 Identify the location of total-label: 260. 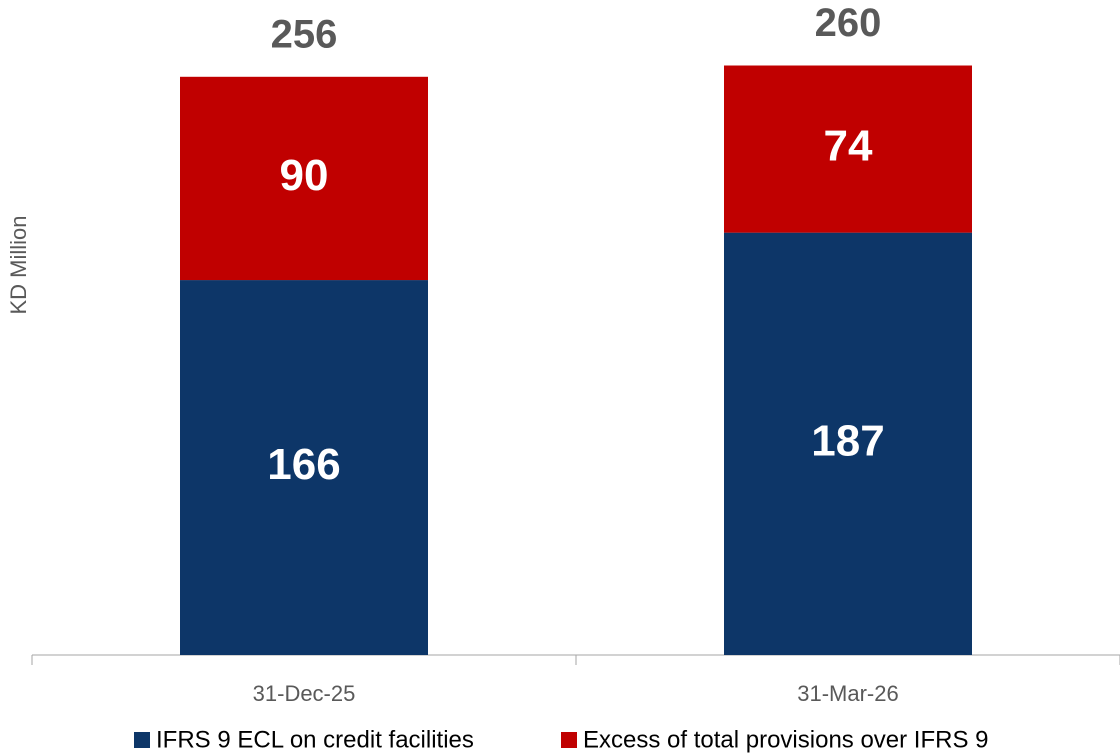
(848, 23).